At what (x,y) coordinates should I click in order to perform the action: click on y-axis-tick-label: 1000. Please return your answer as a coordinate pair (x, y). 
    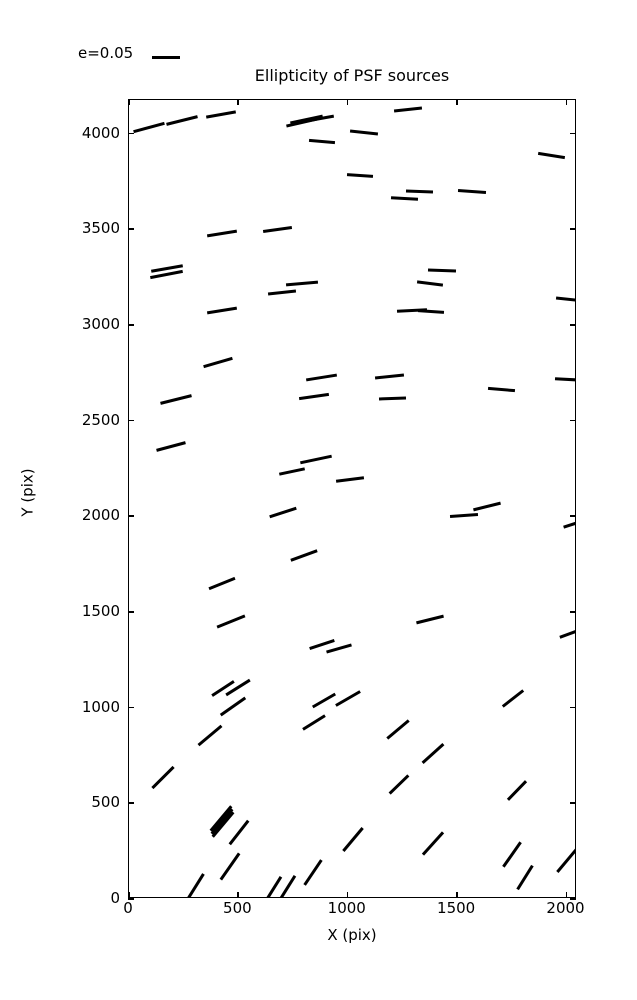
    Looking at the image, I should click on (100, 706).